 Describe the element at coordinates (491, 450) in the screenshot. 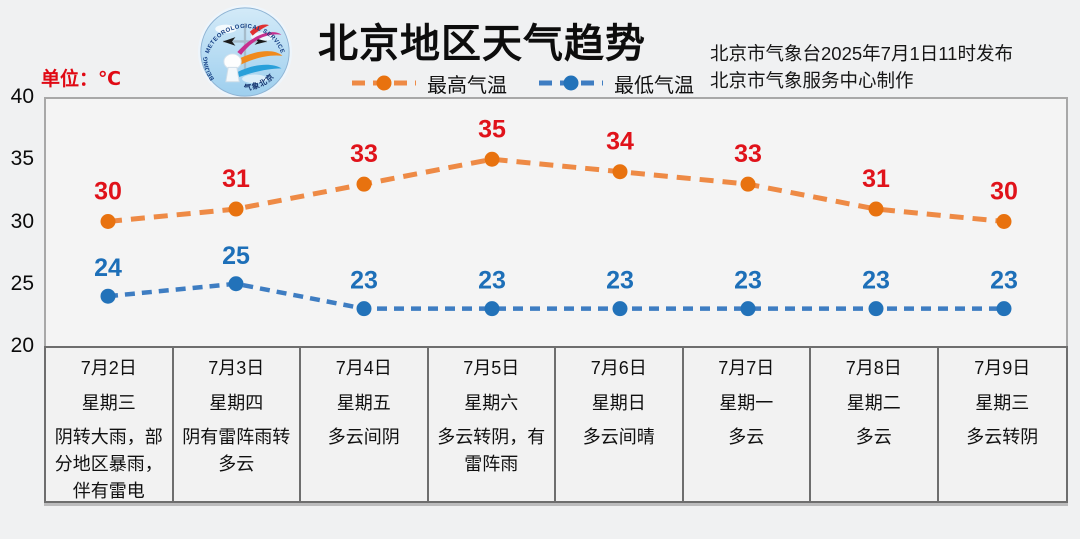

I see `weather-label: 多云转阴，有雷阵雨` at that location.